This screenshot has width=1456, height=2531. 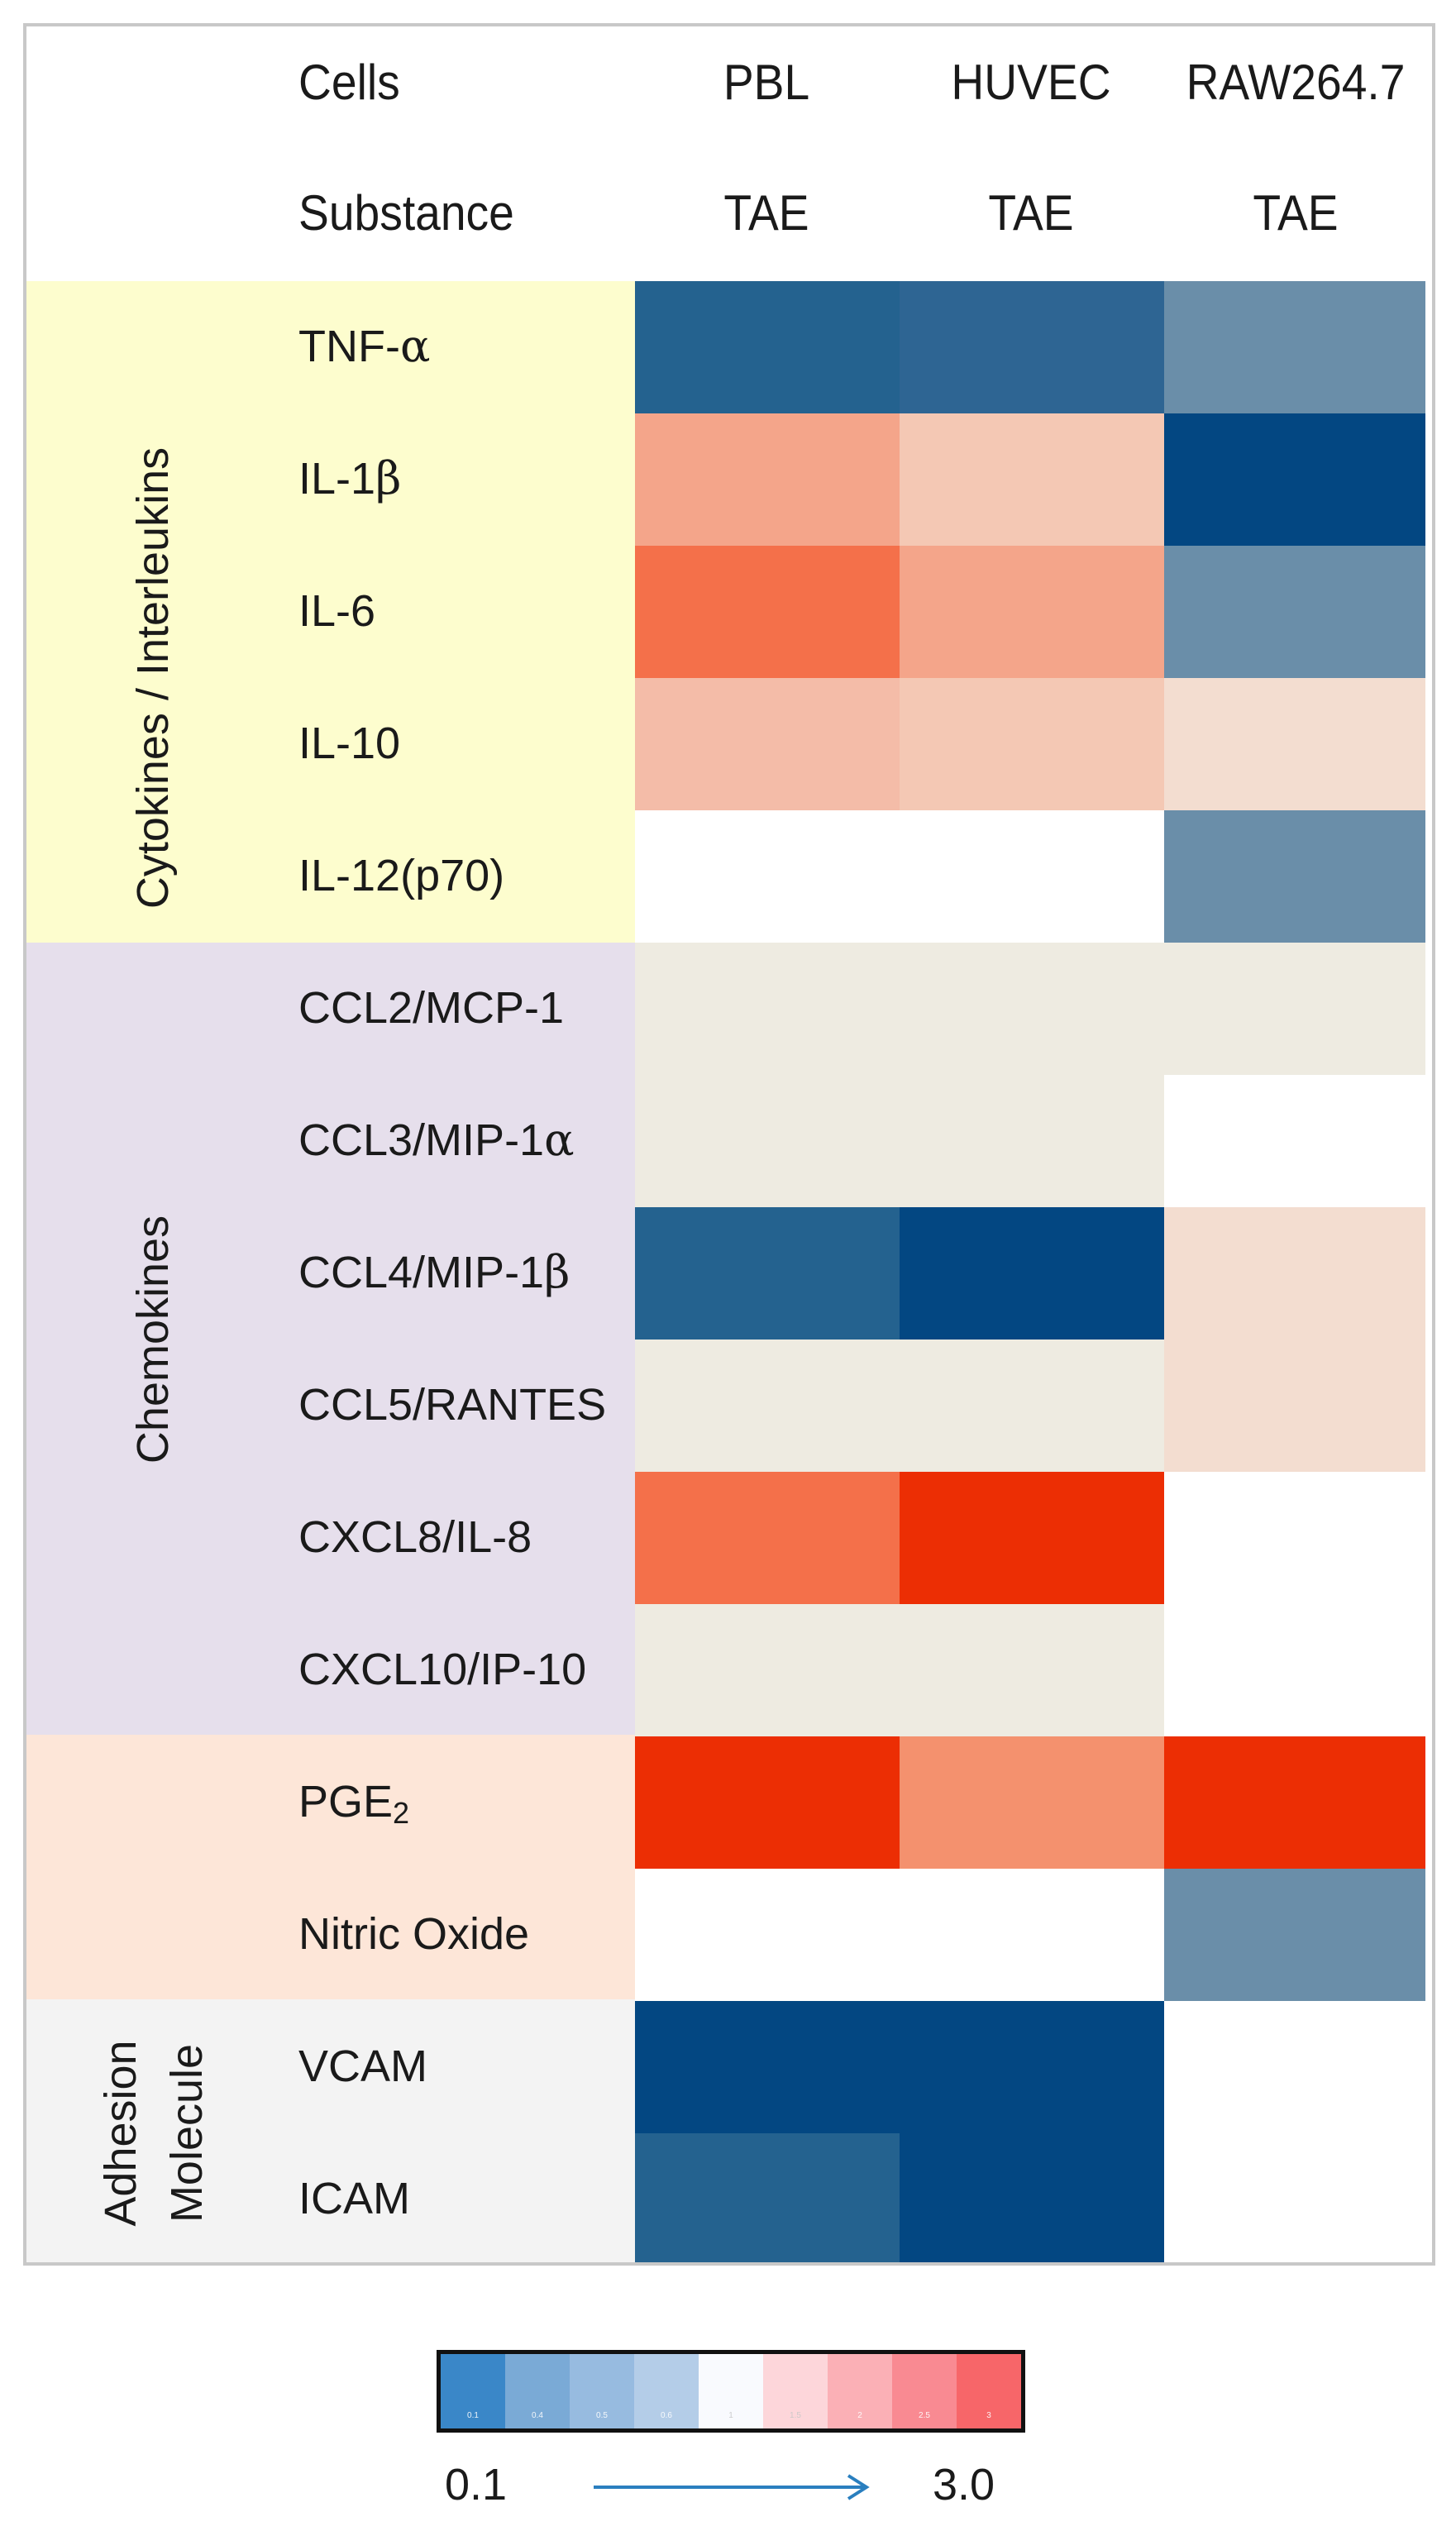 I want to click on heatmap-cell-il-10-huvec-tae, so click(x=1032, y=744).